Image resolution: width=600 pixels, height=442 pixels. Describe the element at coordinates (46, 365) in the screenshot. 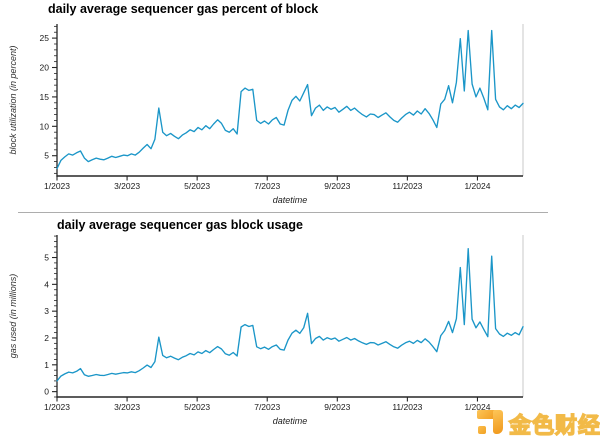

I see `y-tick-label: 1` at that location.